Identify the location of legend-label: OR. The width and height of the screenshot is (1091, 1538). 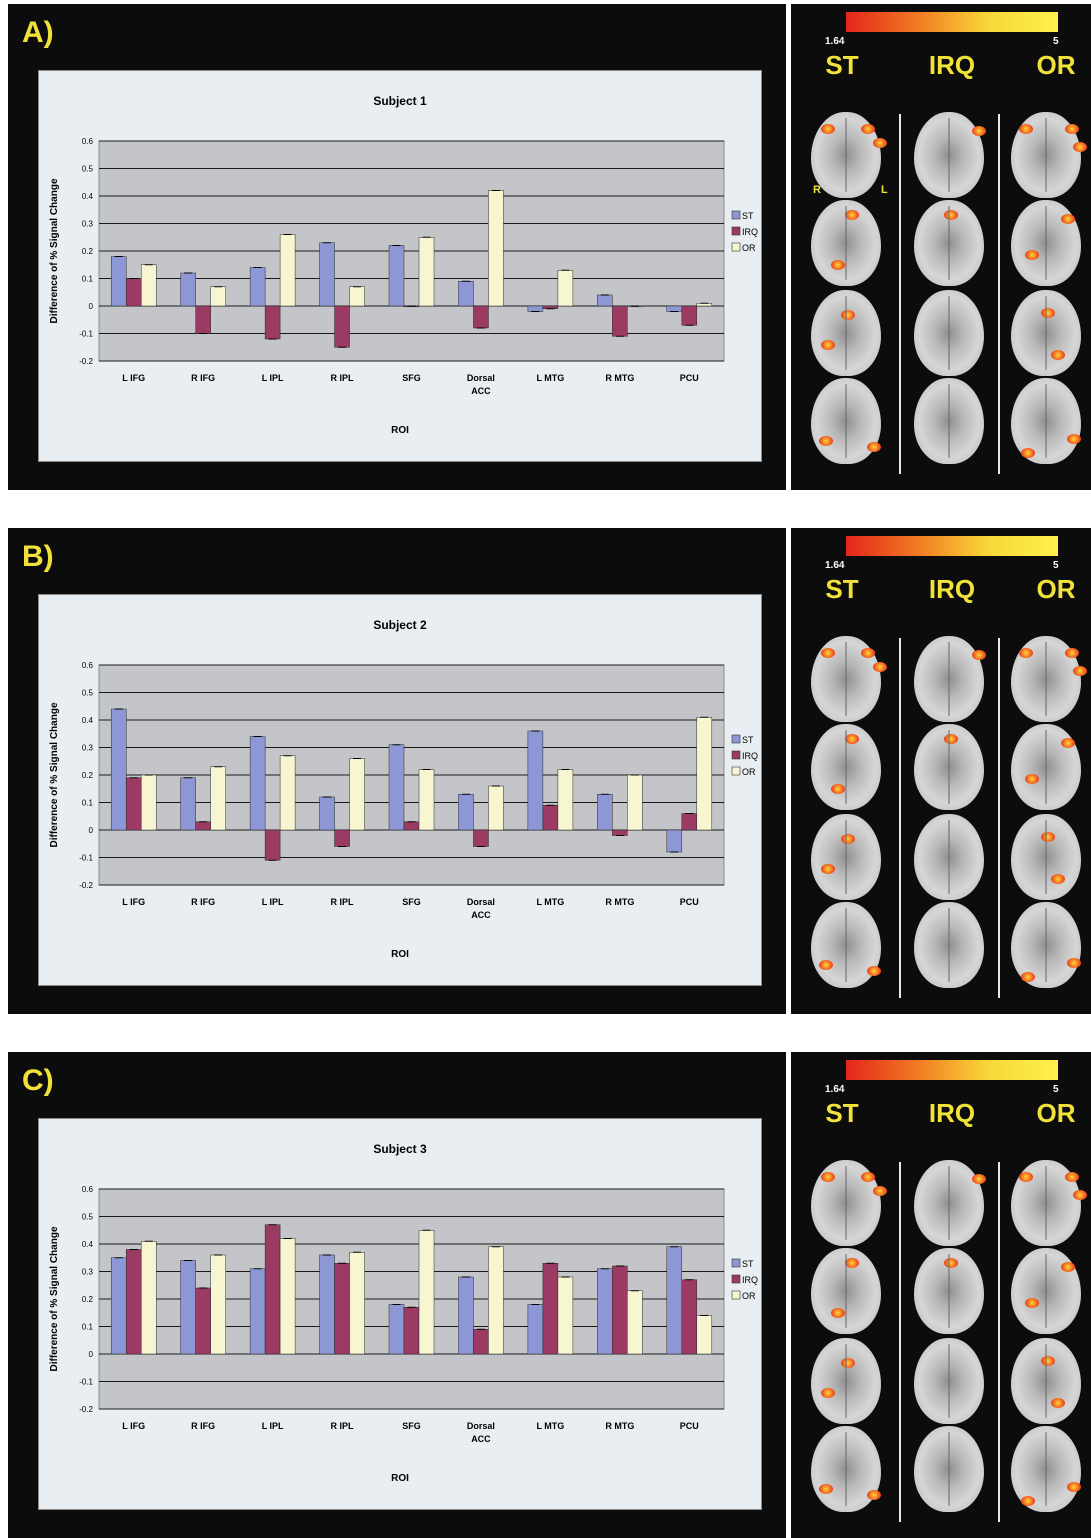
(749, 772).